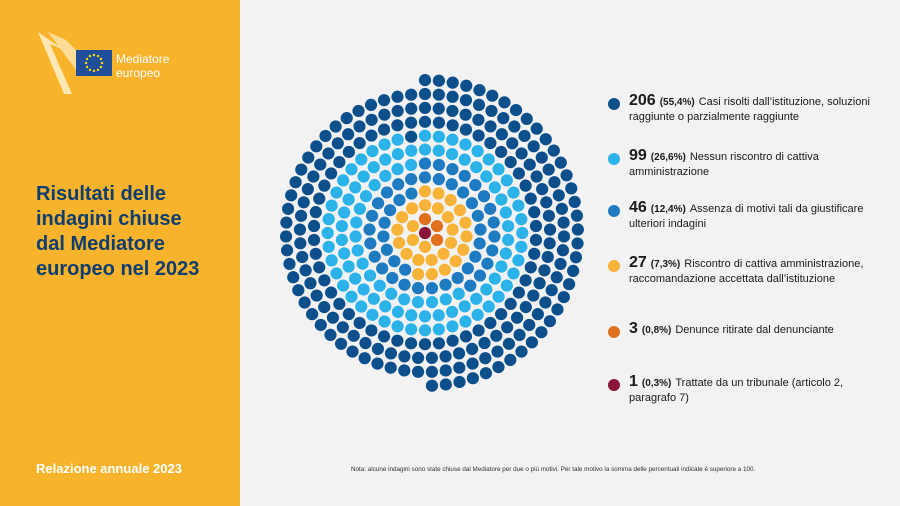 The image size is (900, 506). I want to click on legend-percent: (0,3%), so click(656, 383).